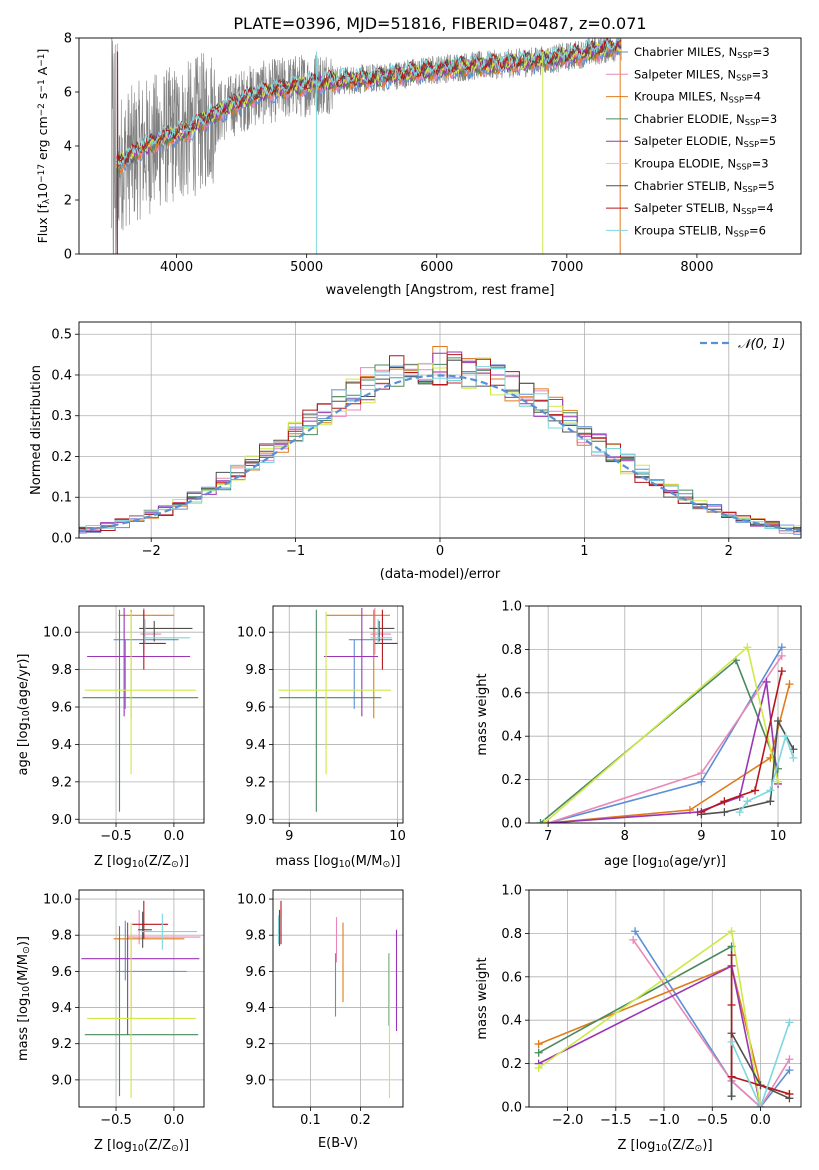 This screenshot has width=819, height=1170. What do you see at coordinates (700, 230) in the screenshot?
I see `legend-label: Kroupa STELIB, NSSP=6` at bounding box center [700, 230].